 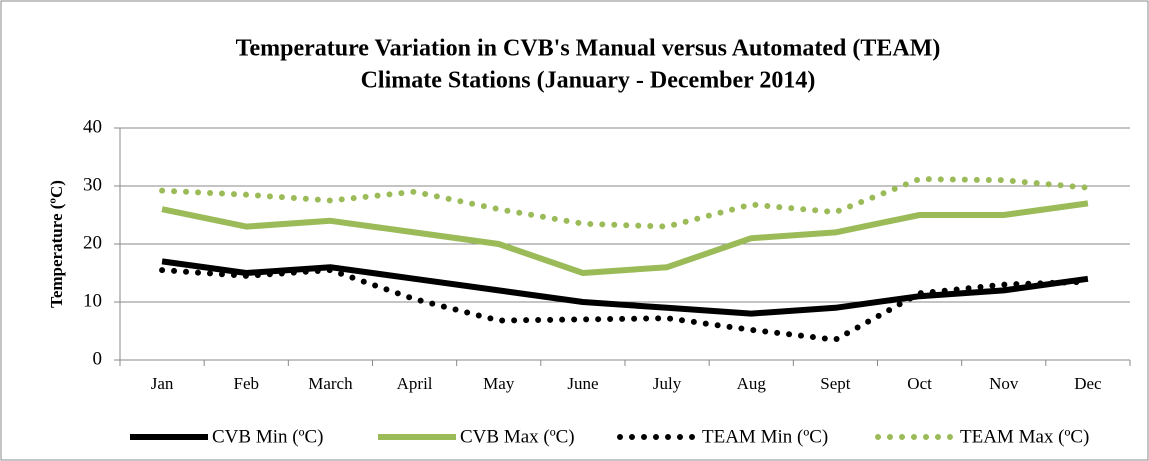 What do you see at coordinates (92, 300) in the screenshot?
I see `y-tick-label: 10` at bounding box center [92, 300].